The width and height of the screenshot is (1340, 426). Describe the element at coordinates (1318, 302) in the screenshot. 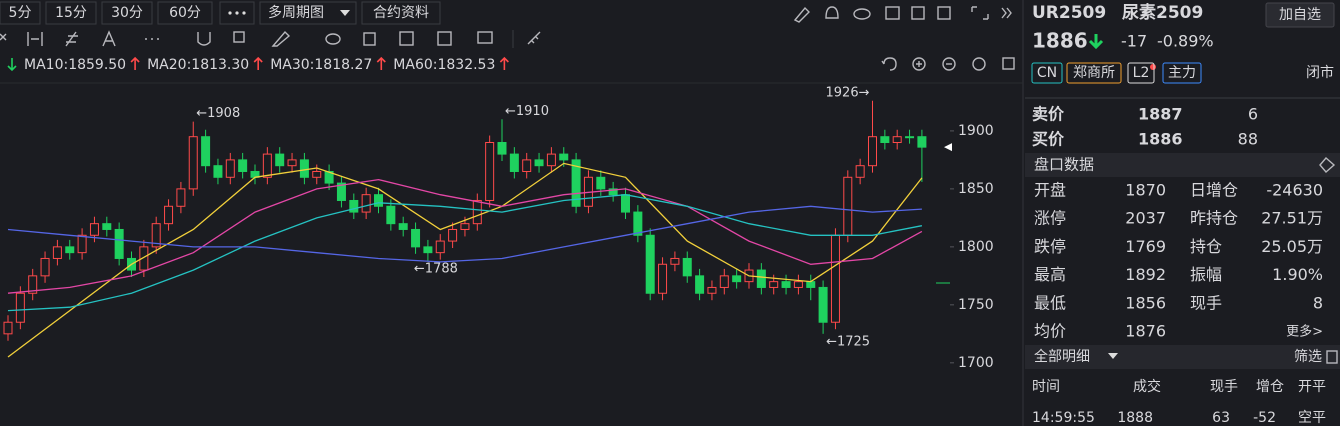

I see `stat-value: 8` at that location.